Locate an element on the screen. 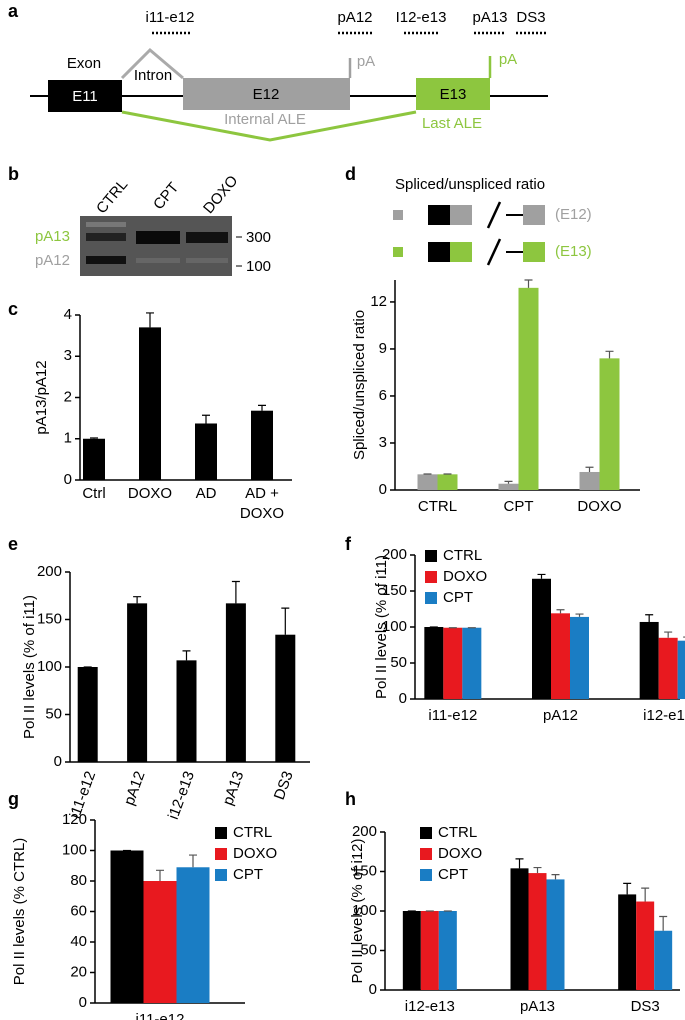 This screenshot has width=685, height=1020. y-tick-label: 60 is located at coordinates (78, 910).